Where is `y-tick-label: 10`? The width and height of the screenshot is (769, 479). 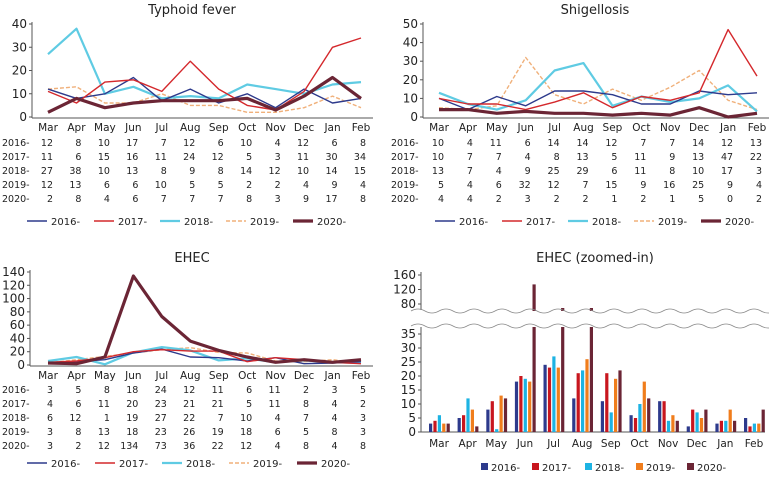
y-tick-label: 10 is located at coordinates (408, 404).